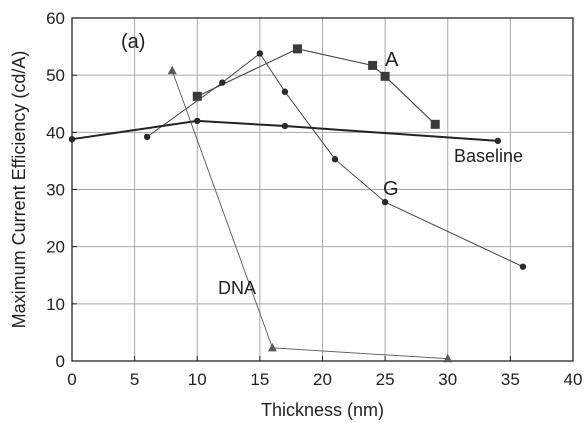 This screenshot has width=586, height=423. Describe the element at coordinates (392, 60) in the screenshot. I see `series-label-a: A` at that location.